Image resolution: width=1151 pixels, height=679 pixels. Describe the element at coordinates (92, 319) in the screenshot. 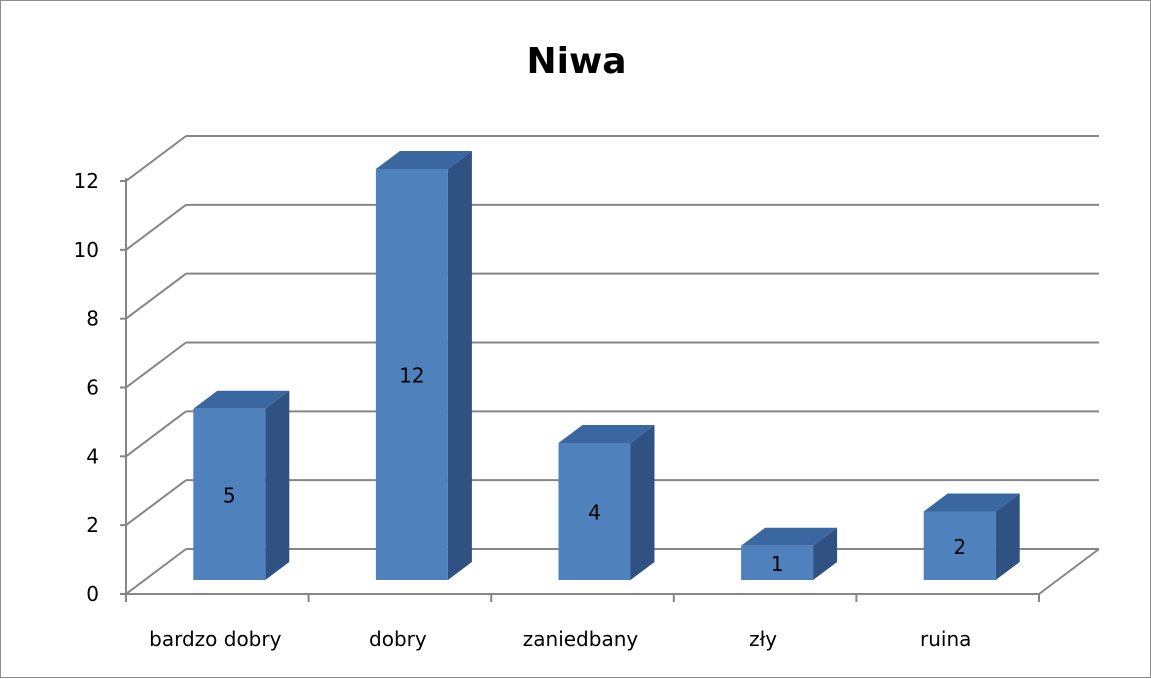

I see `y-tick-label: 8` at that location.